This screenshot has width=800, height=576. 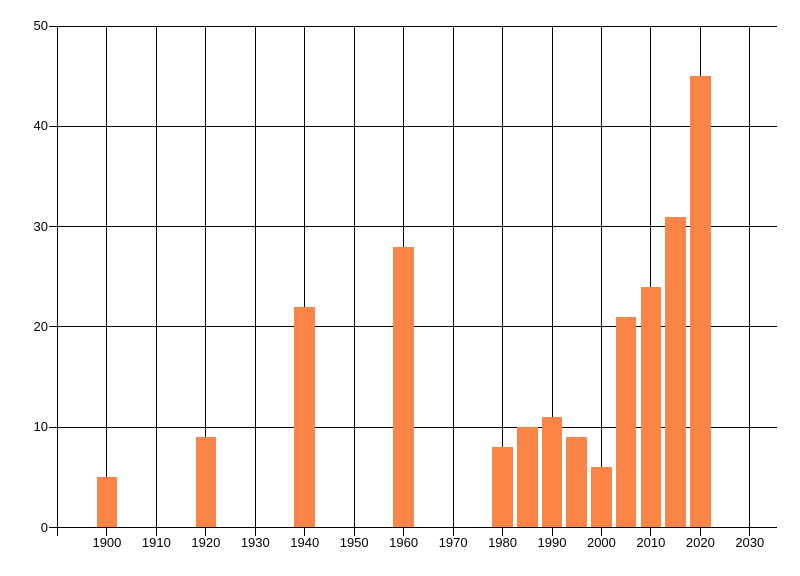 I want to click on x-tick-label: 1910, so click(x=156, y=542).